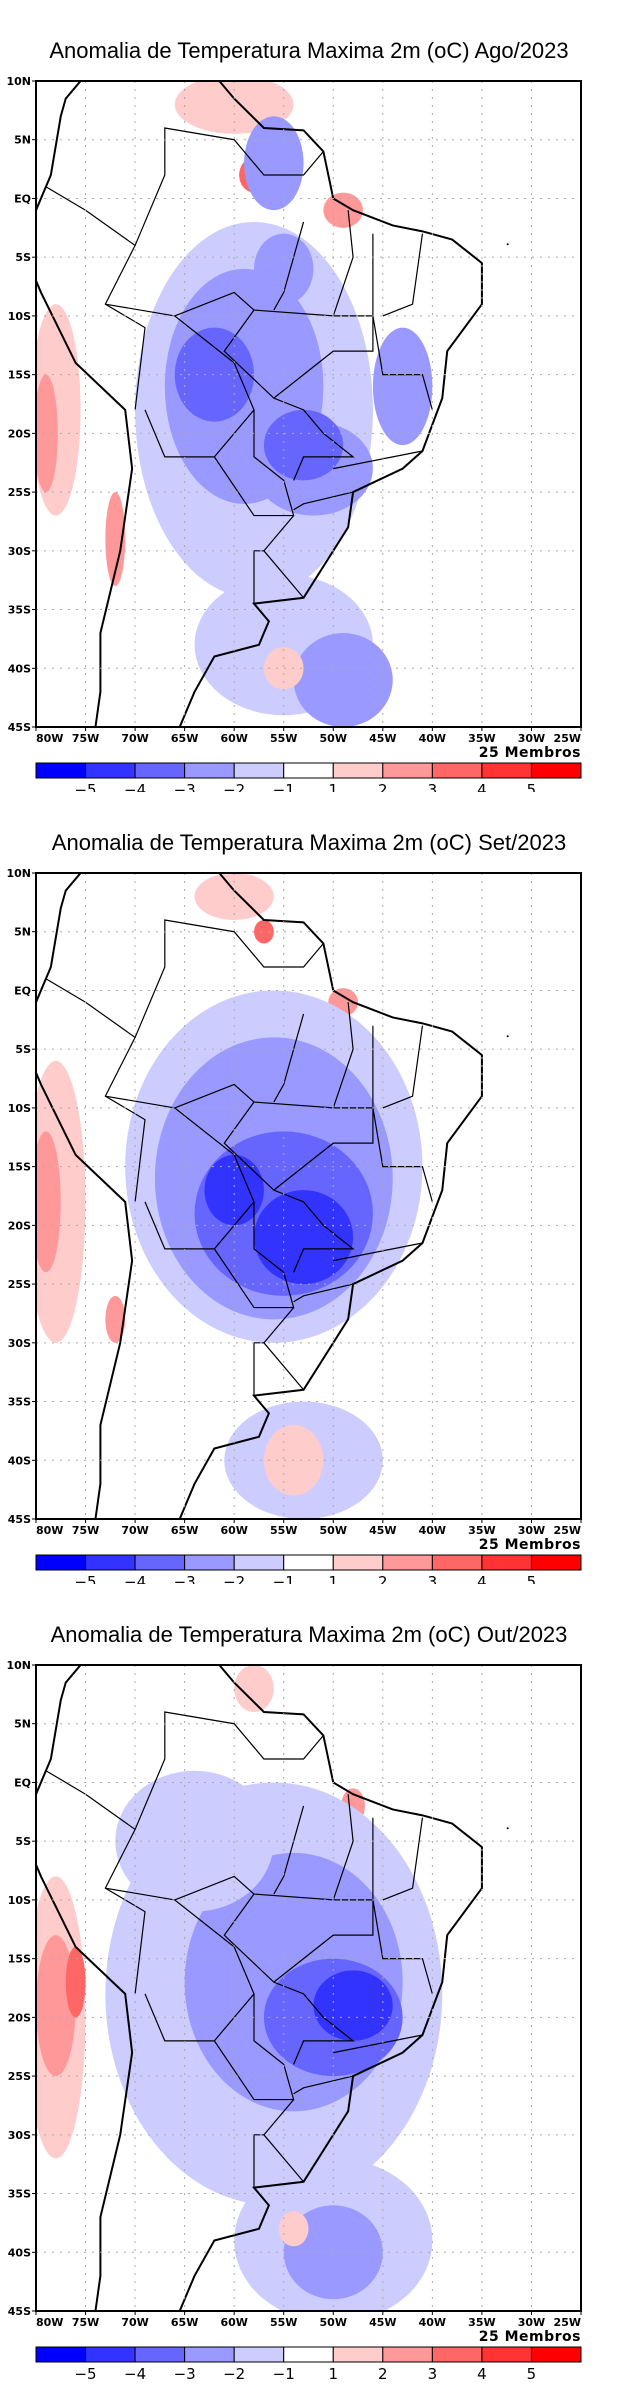 The width and height of the screenshot is (618, 2400). Describe the element at coordinates (532, 1578) in the screenshot. I see `colorbar-label: 5` at that location.